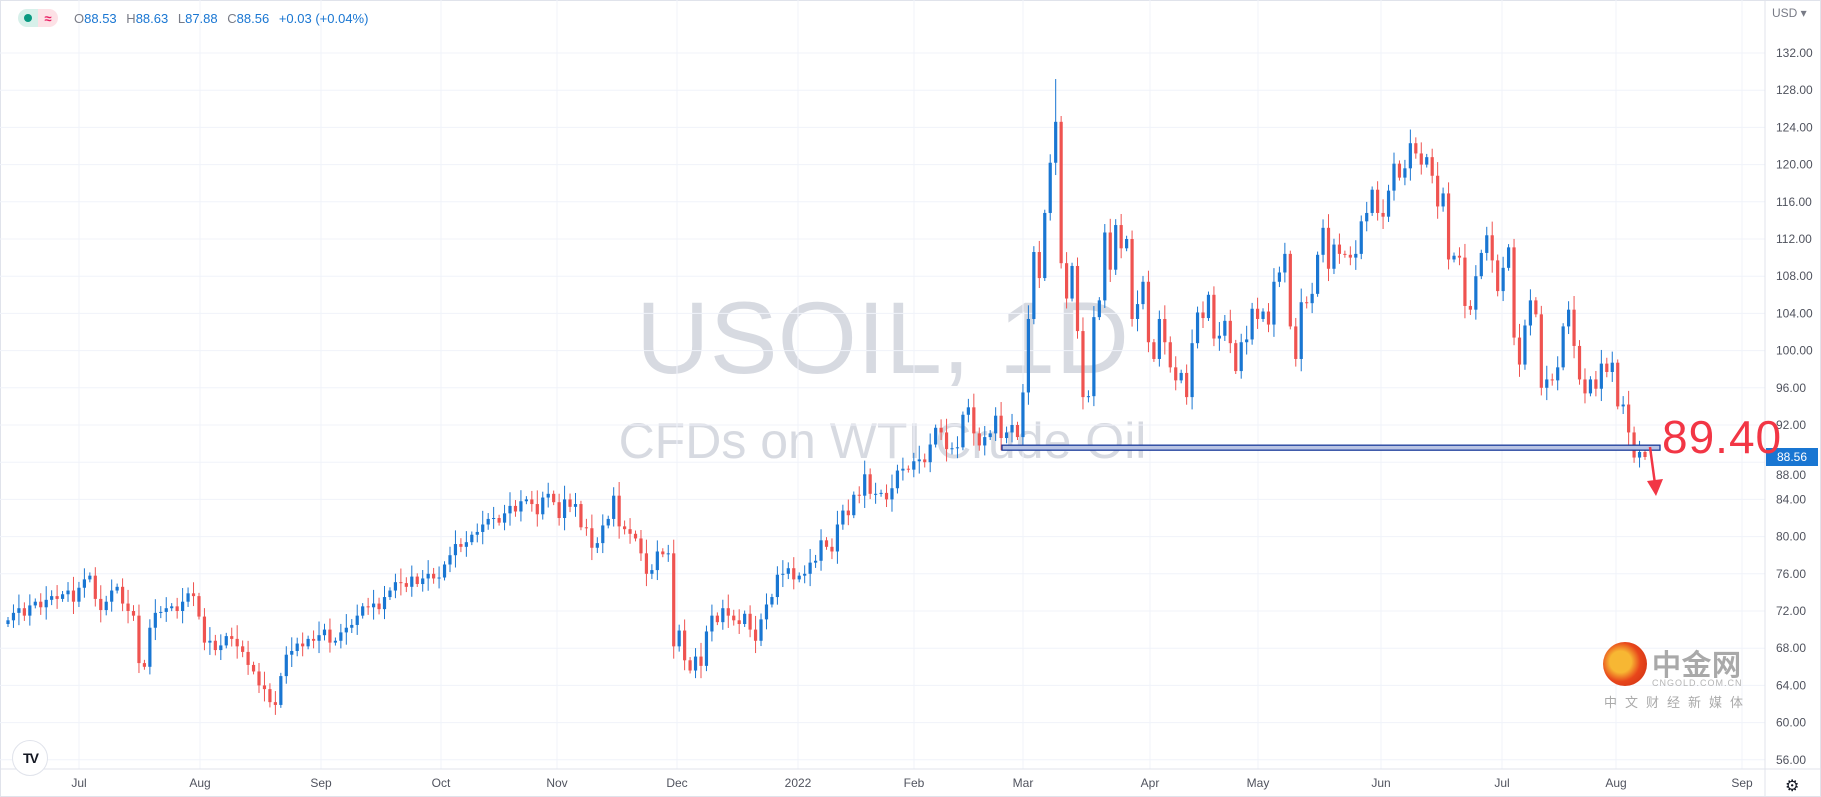 Image resolution: width=1821 pixels, height=797 pixels. I want to click on cngold-logo-text: 中金网, so click(1697, 665).